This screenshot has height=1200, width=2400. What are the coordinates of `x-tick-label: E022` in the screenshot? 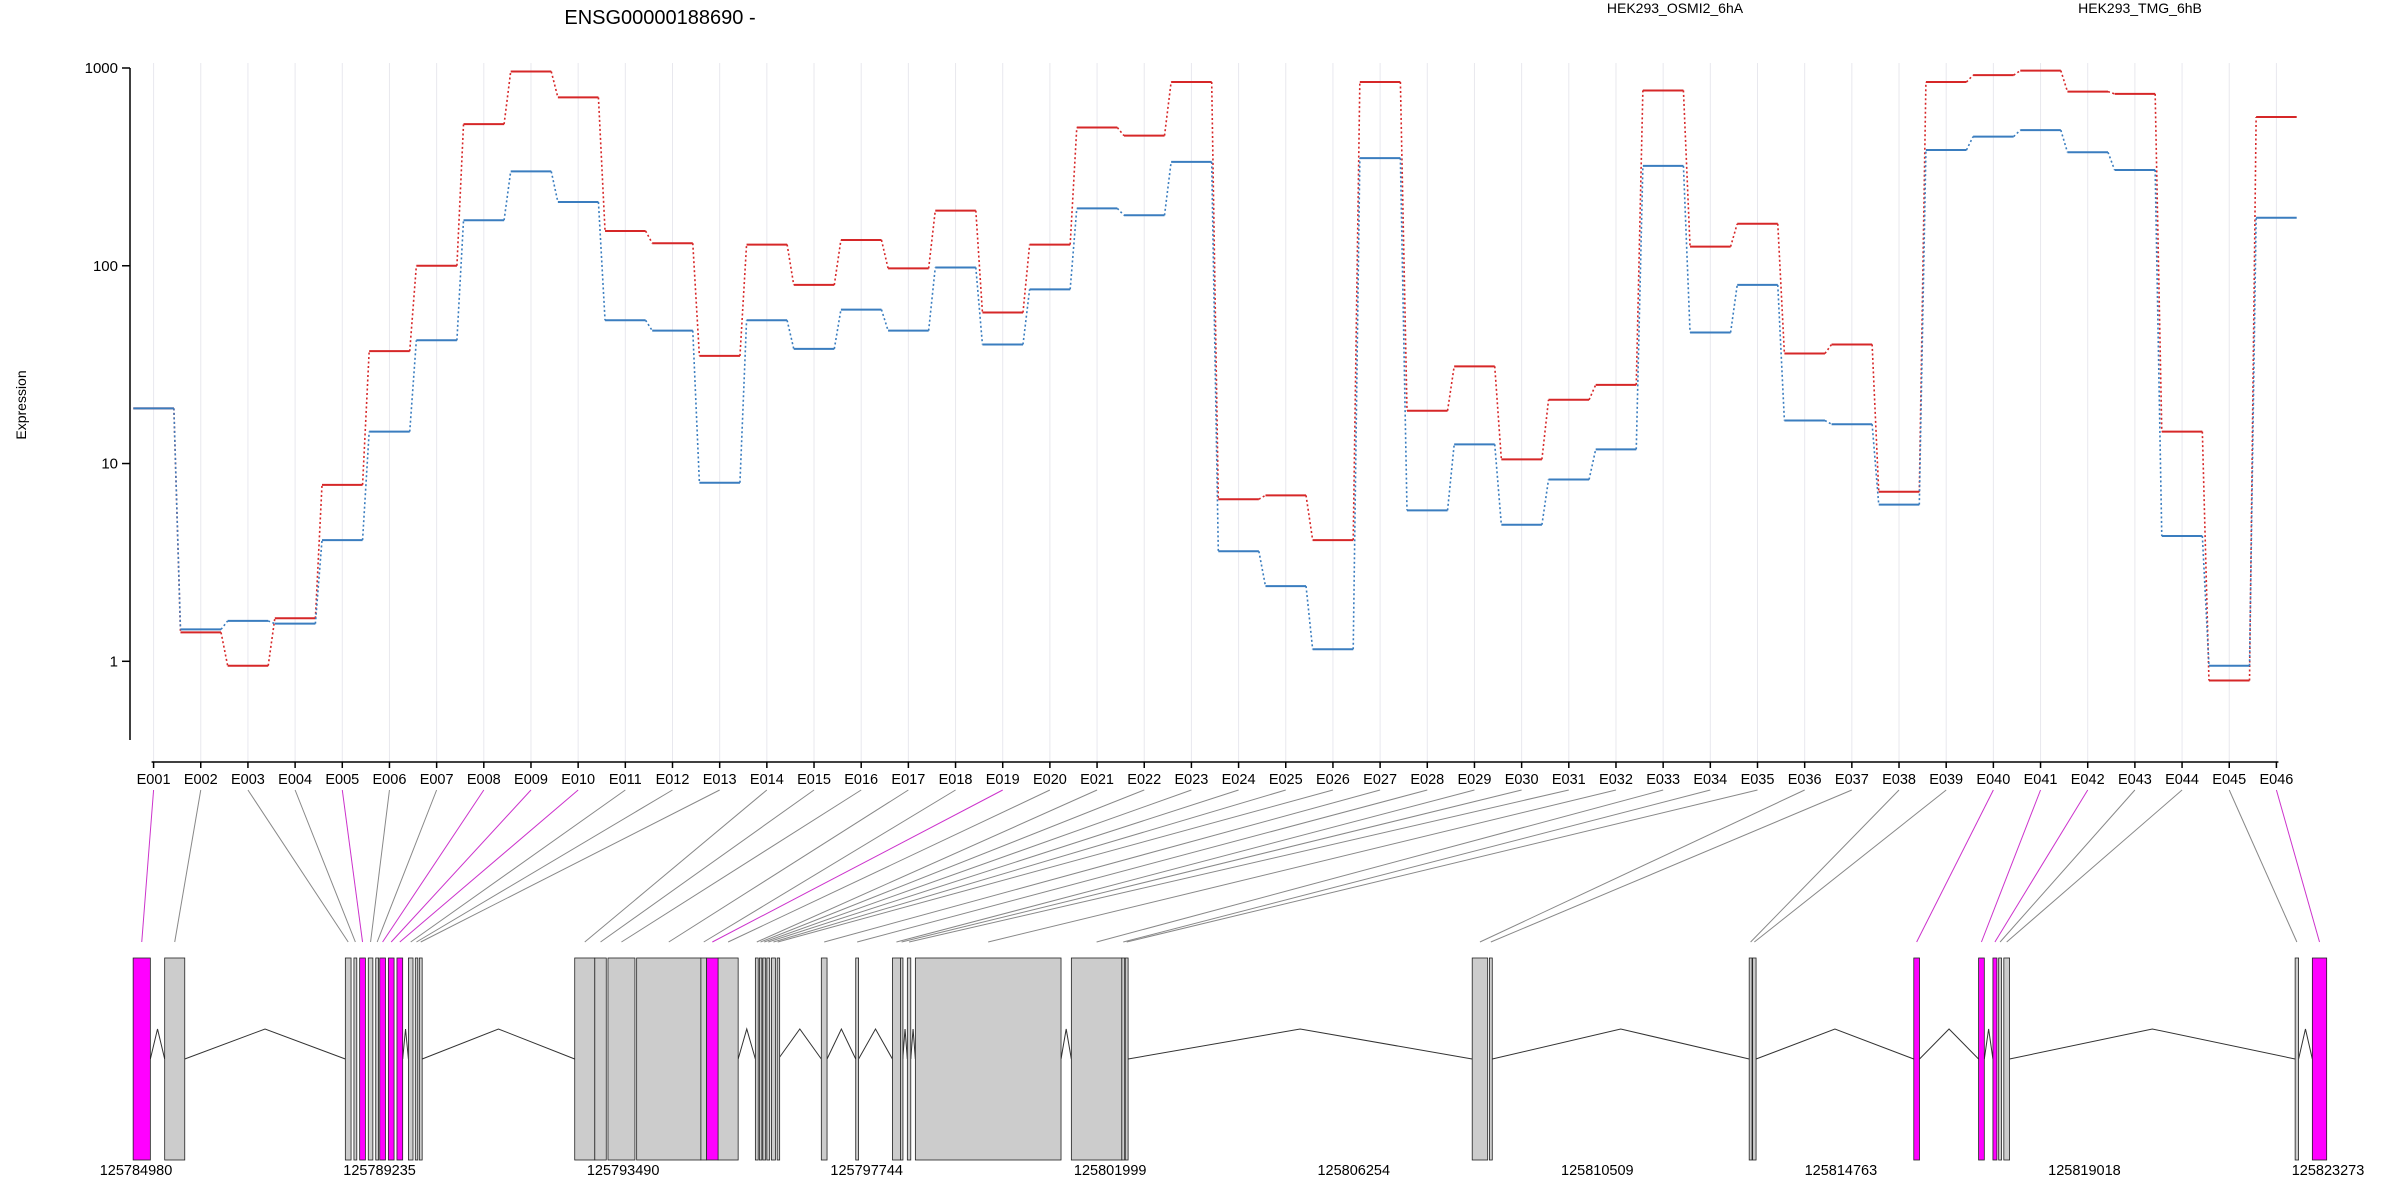 It's located at (1144, 780).